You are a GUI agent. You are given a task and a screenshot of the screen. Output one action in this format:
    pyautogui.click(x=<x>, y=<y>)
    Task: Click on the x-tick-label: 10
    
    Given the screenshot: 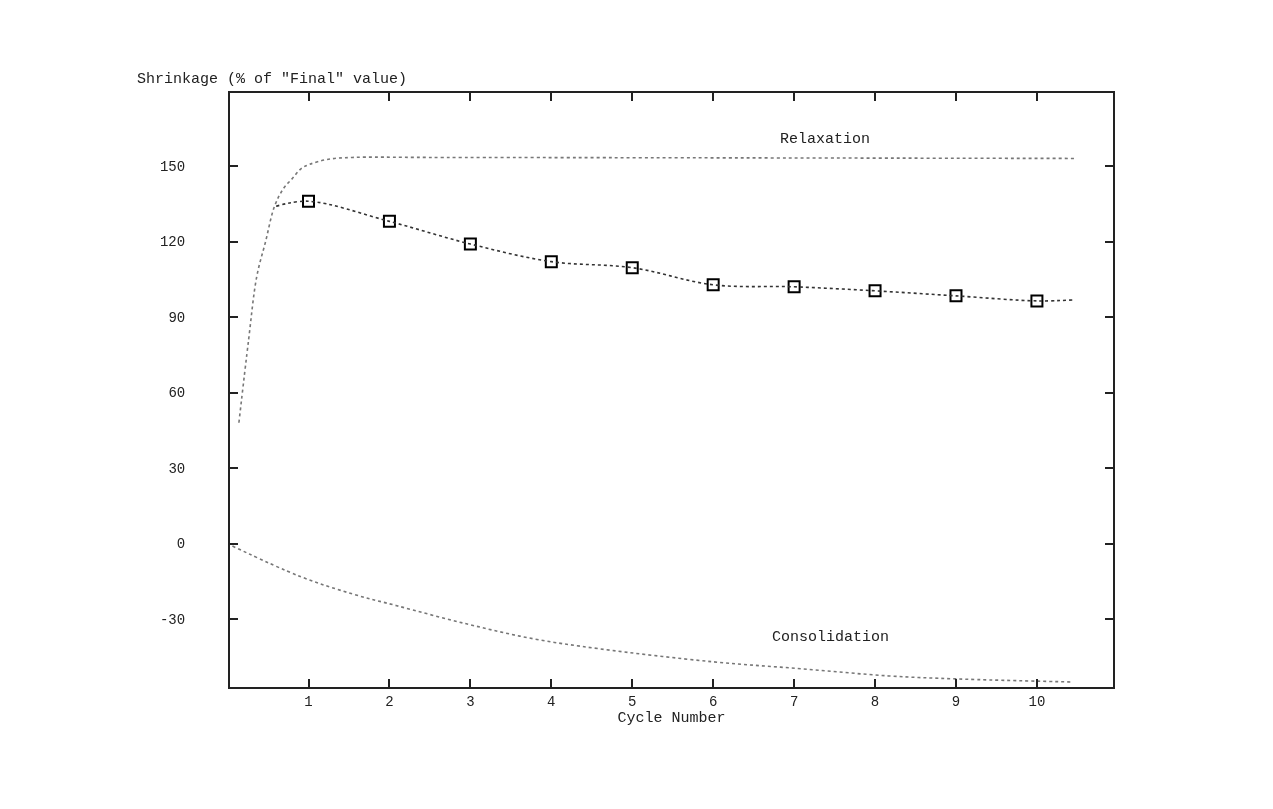 What is the action you would take?
    pyautogui.click(x=1037, y=701)
    